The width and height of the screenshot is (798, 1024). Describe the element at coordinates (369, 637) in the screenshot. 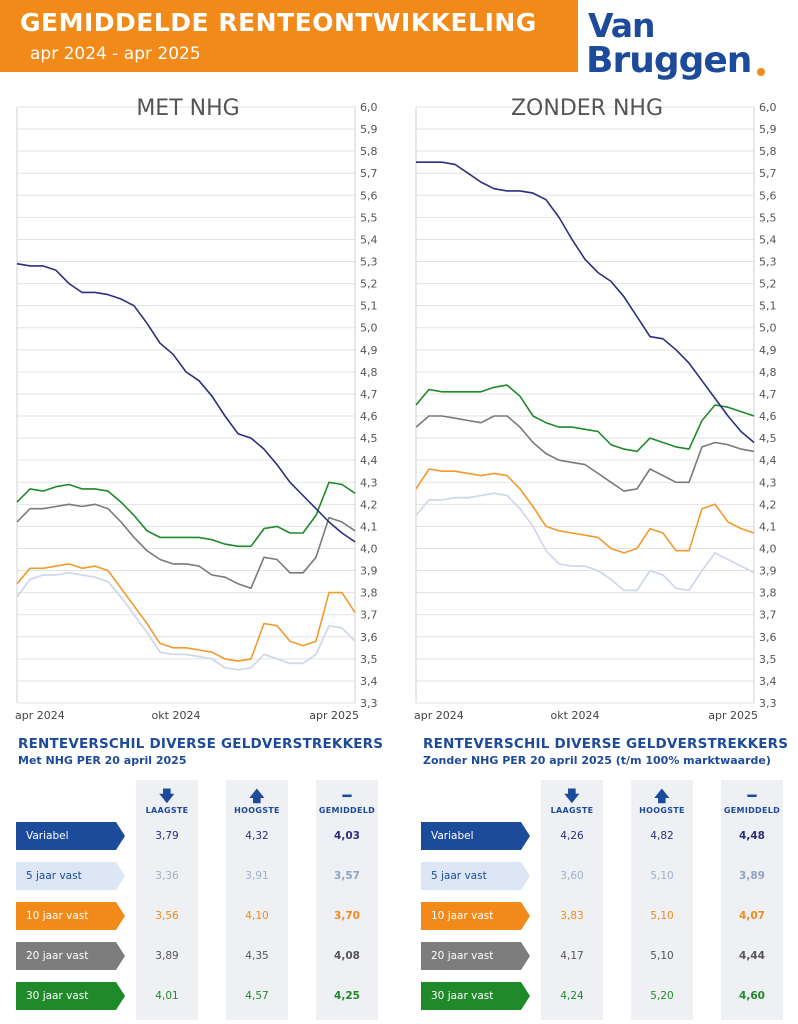

I see `y-tick-label: 3,6` at that location.